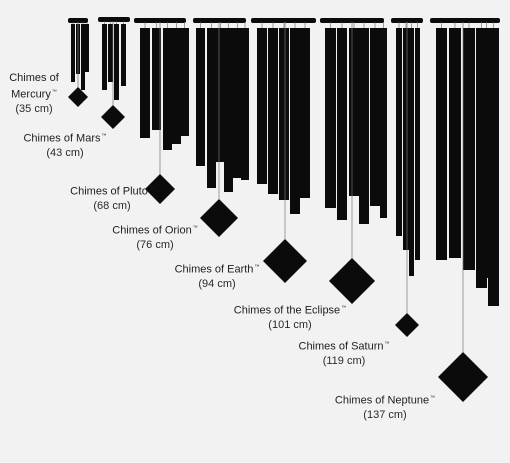  I want to click on chime-name: Chimes of Orion™, so click(155, 230).